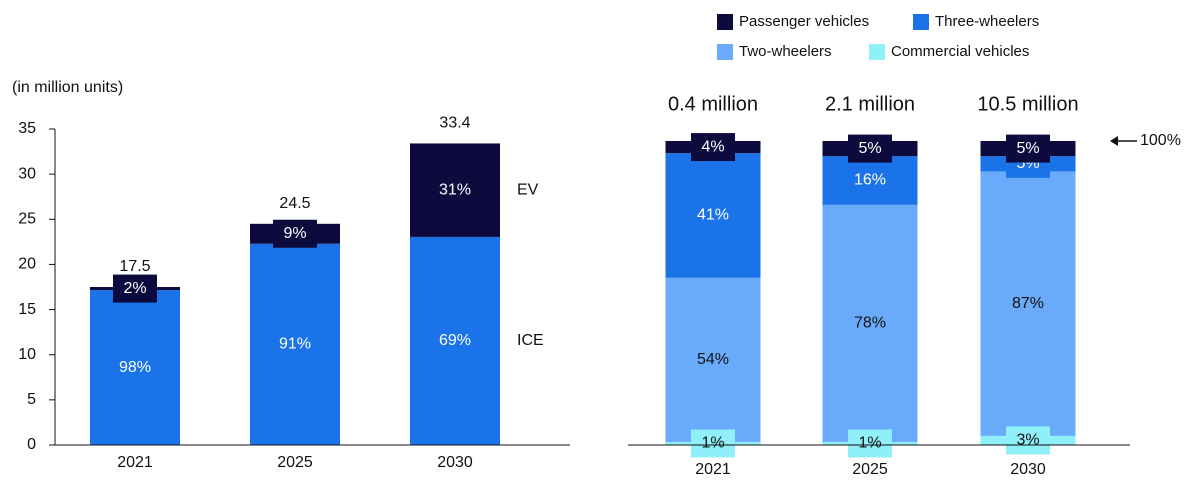 This screenshot has height=480, width=1192. I want to click on data-label: 2%, so click(134, 288).